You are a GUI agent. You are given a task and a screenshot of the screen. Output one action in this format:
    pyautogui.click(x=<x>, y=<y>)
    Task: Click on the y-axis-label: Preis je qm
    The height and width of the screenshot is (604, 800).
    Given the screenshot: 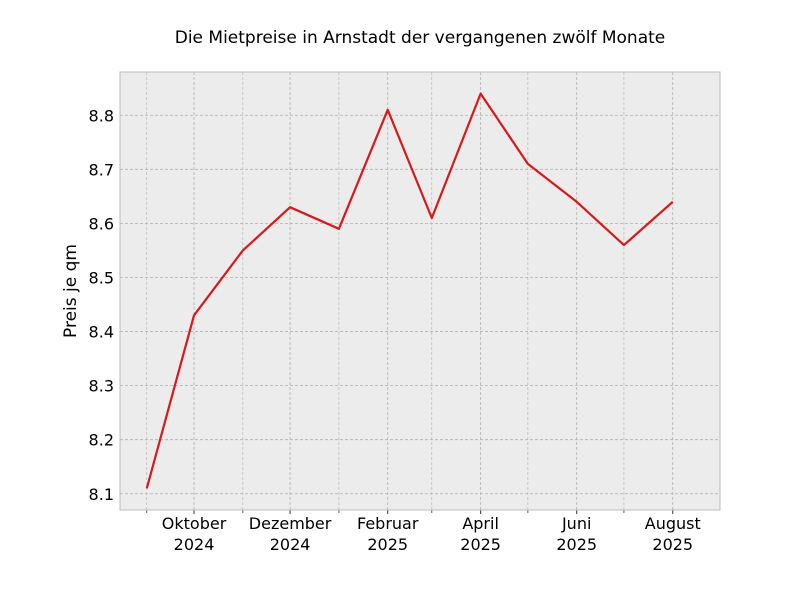 What is the action you would take?
    pyautogui.click(x=71, y=291)
    